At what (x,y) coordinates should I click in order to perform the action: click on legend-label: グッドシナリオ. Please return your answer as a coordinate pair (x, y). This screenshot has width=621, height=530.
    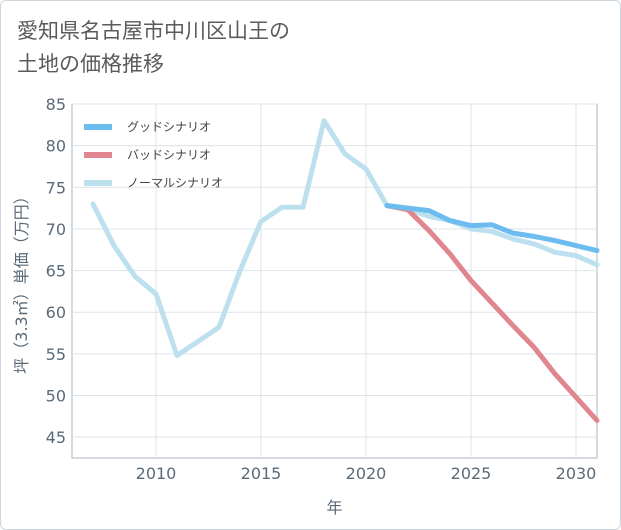
    Looking at the image, I should click on (169, 127).